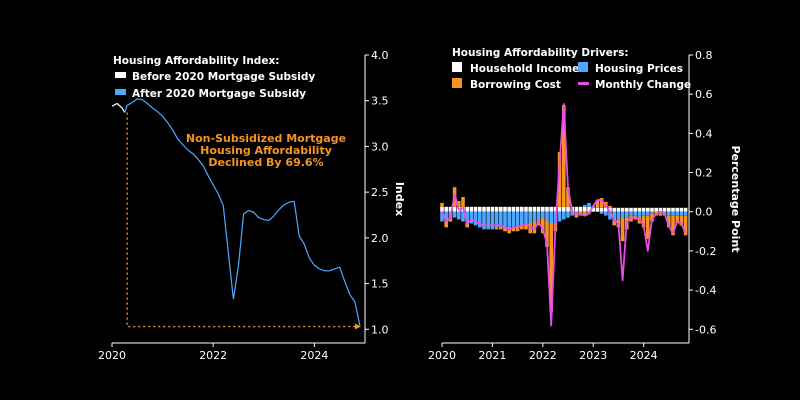 The height and width of the screenshot is (400, 800). What do you see at coordinates (457, 67) in the screenshot?
I see `legend-swatch-income` at bounding box center [457, 67].